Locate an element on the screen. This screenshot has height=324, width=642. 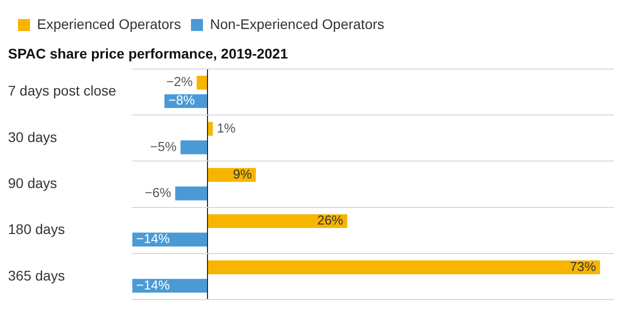
data-label: −8% is located at coordinates (182, 100).